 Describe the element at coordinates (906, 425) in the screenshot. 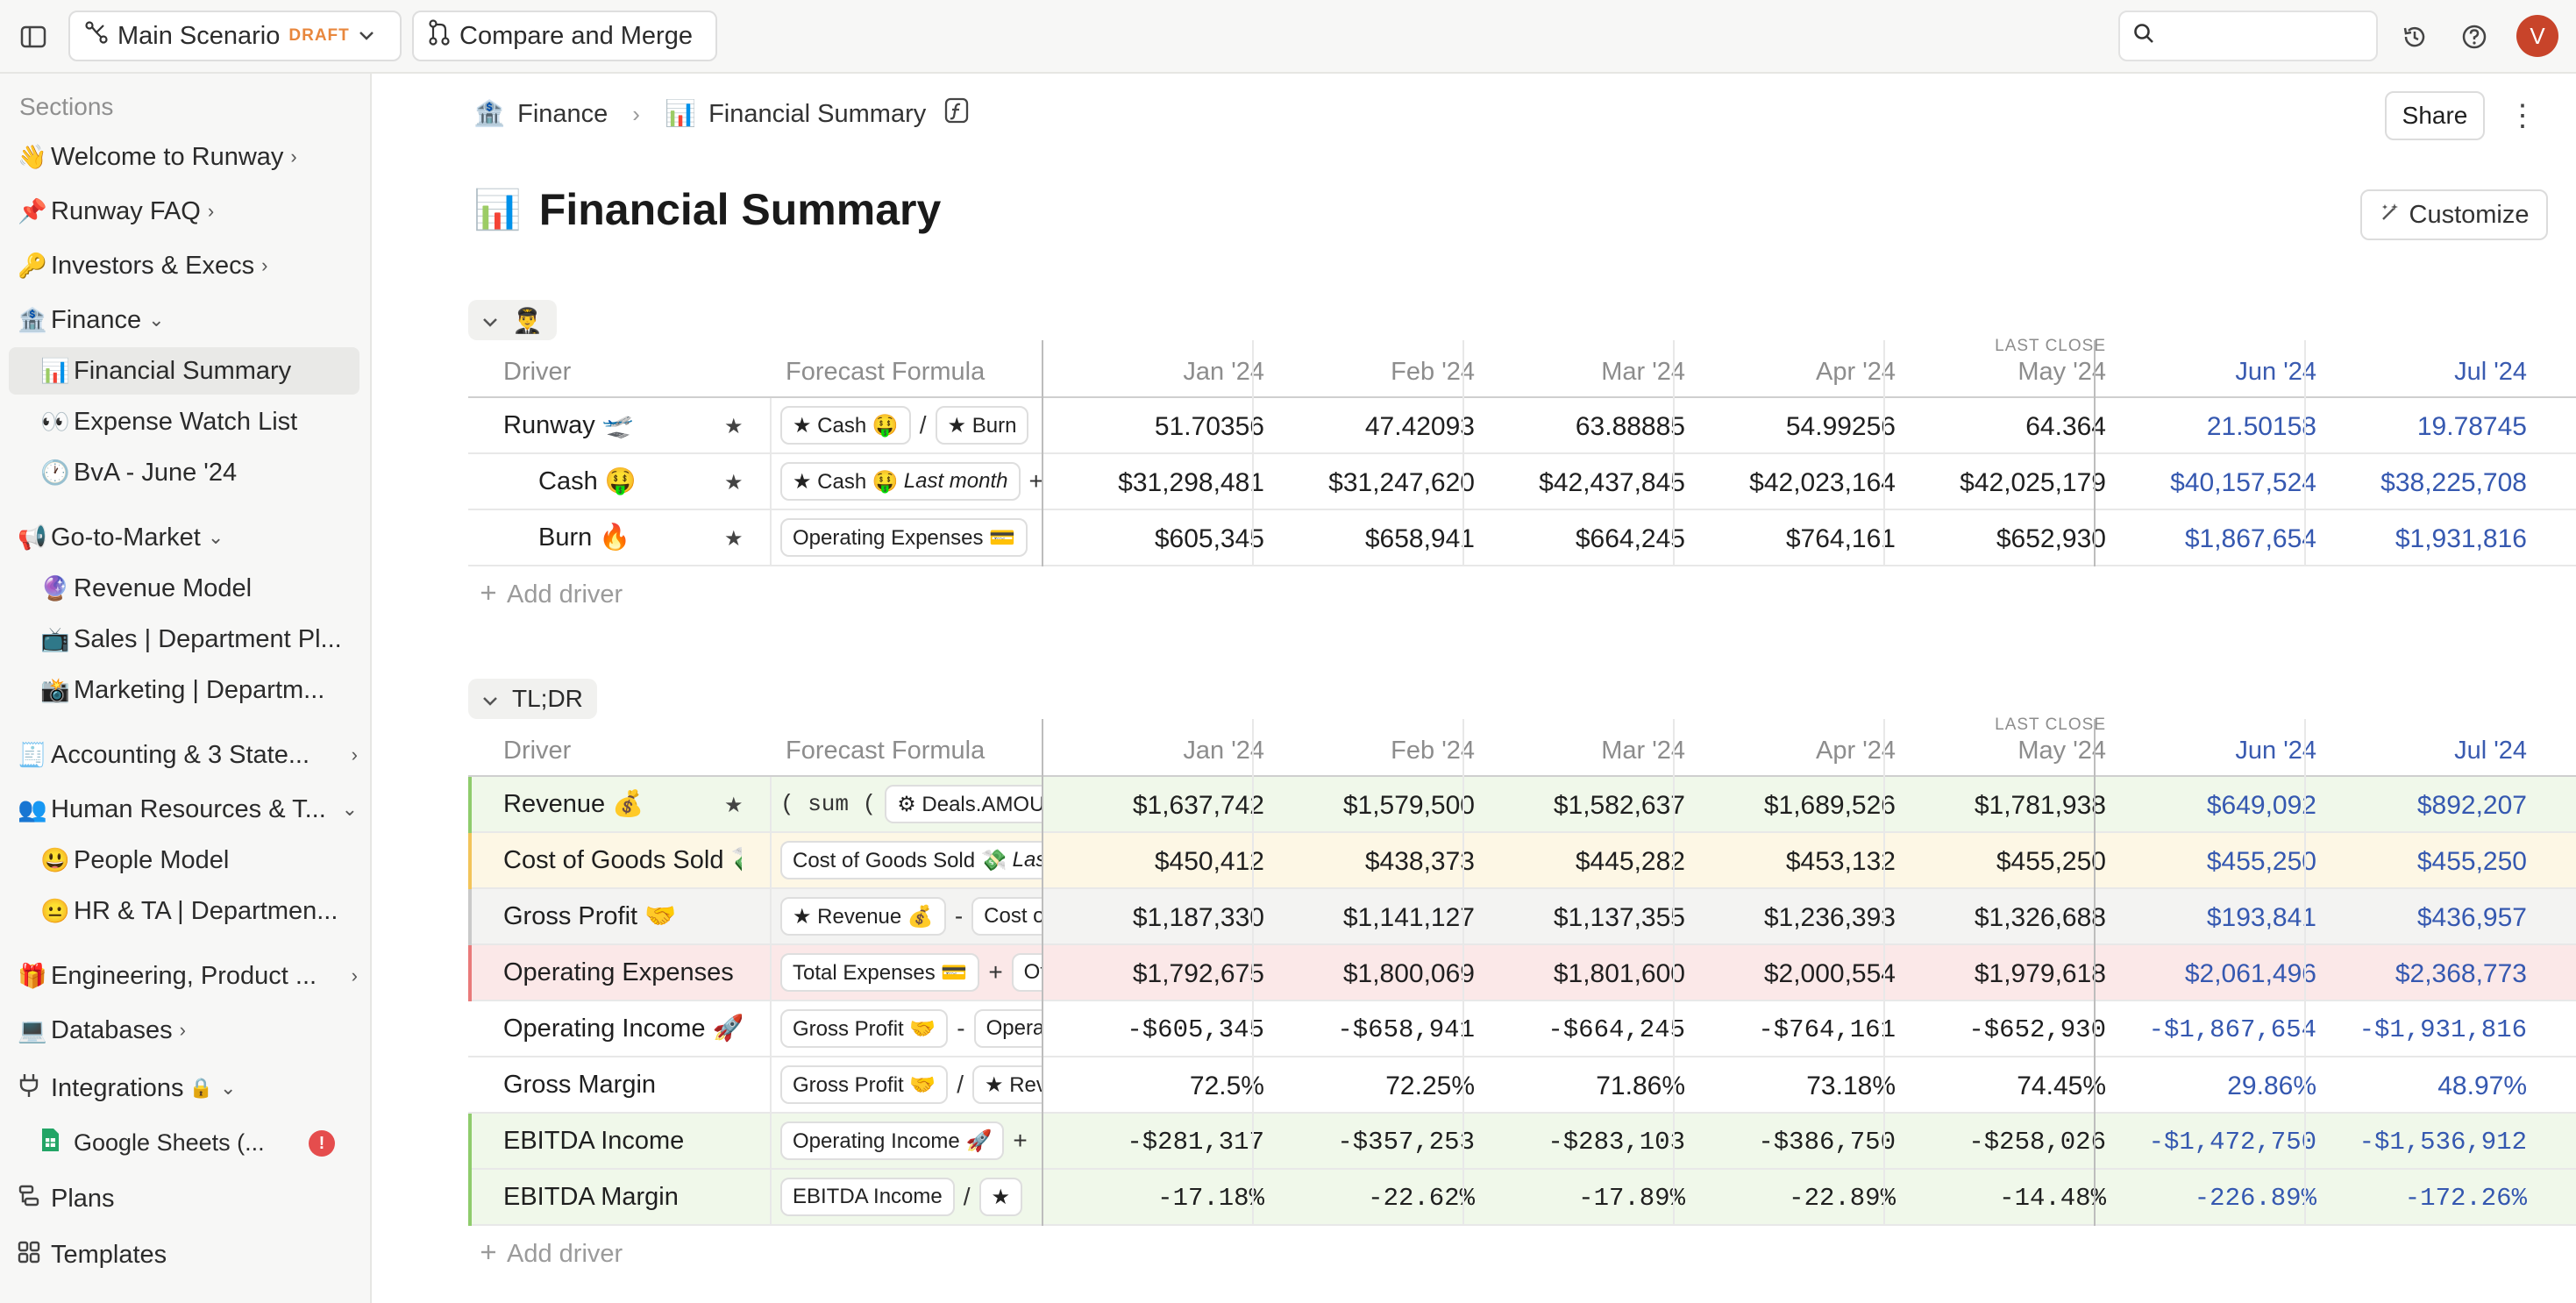

I see `formula-cell: ★ Cash 🤑 / ★ Burn` at that location.